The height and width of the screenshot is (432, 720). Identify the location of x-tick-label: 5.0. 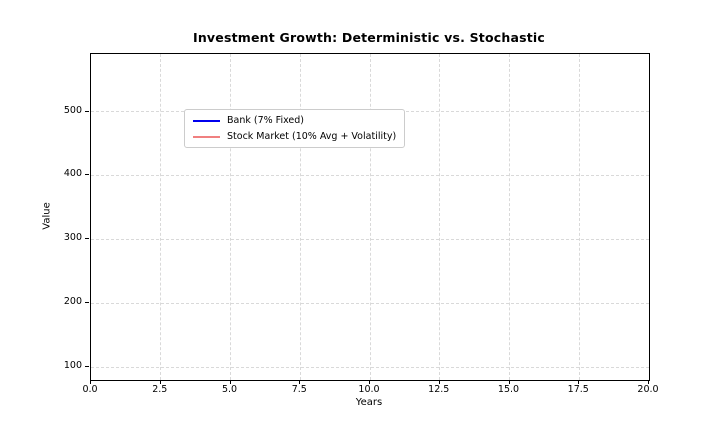
(229, 389).